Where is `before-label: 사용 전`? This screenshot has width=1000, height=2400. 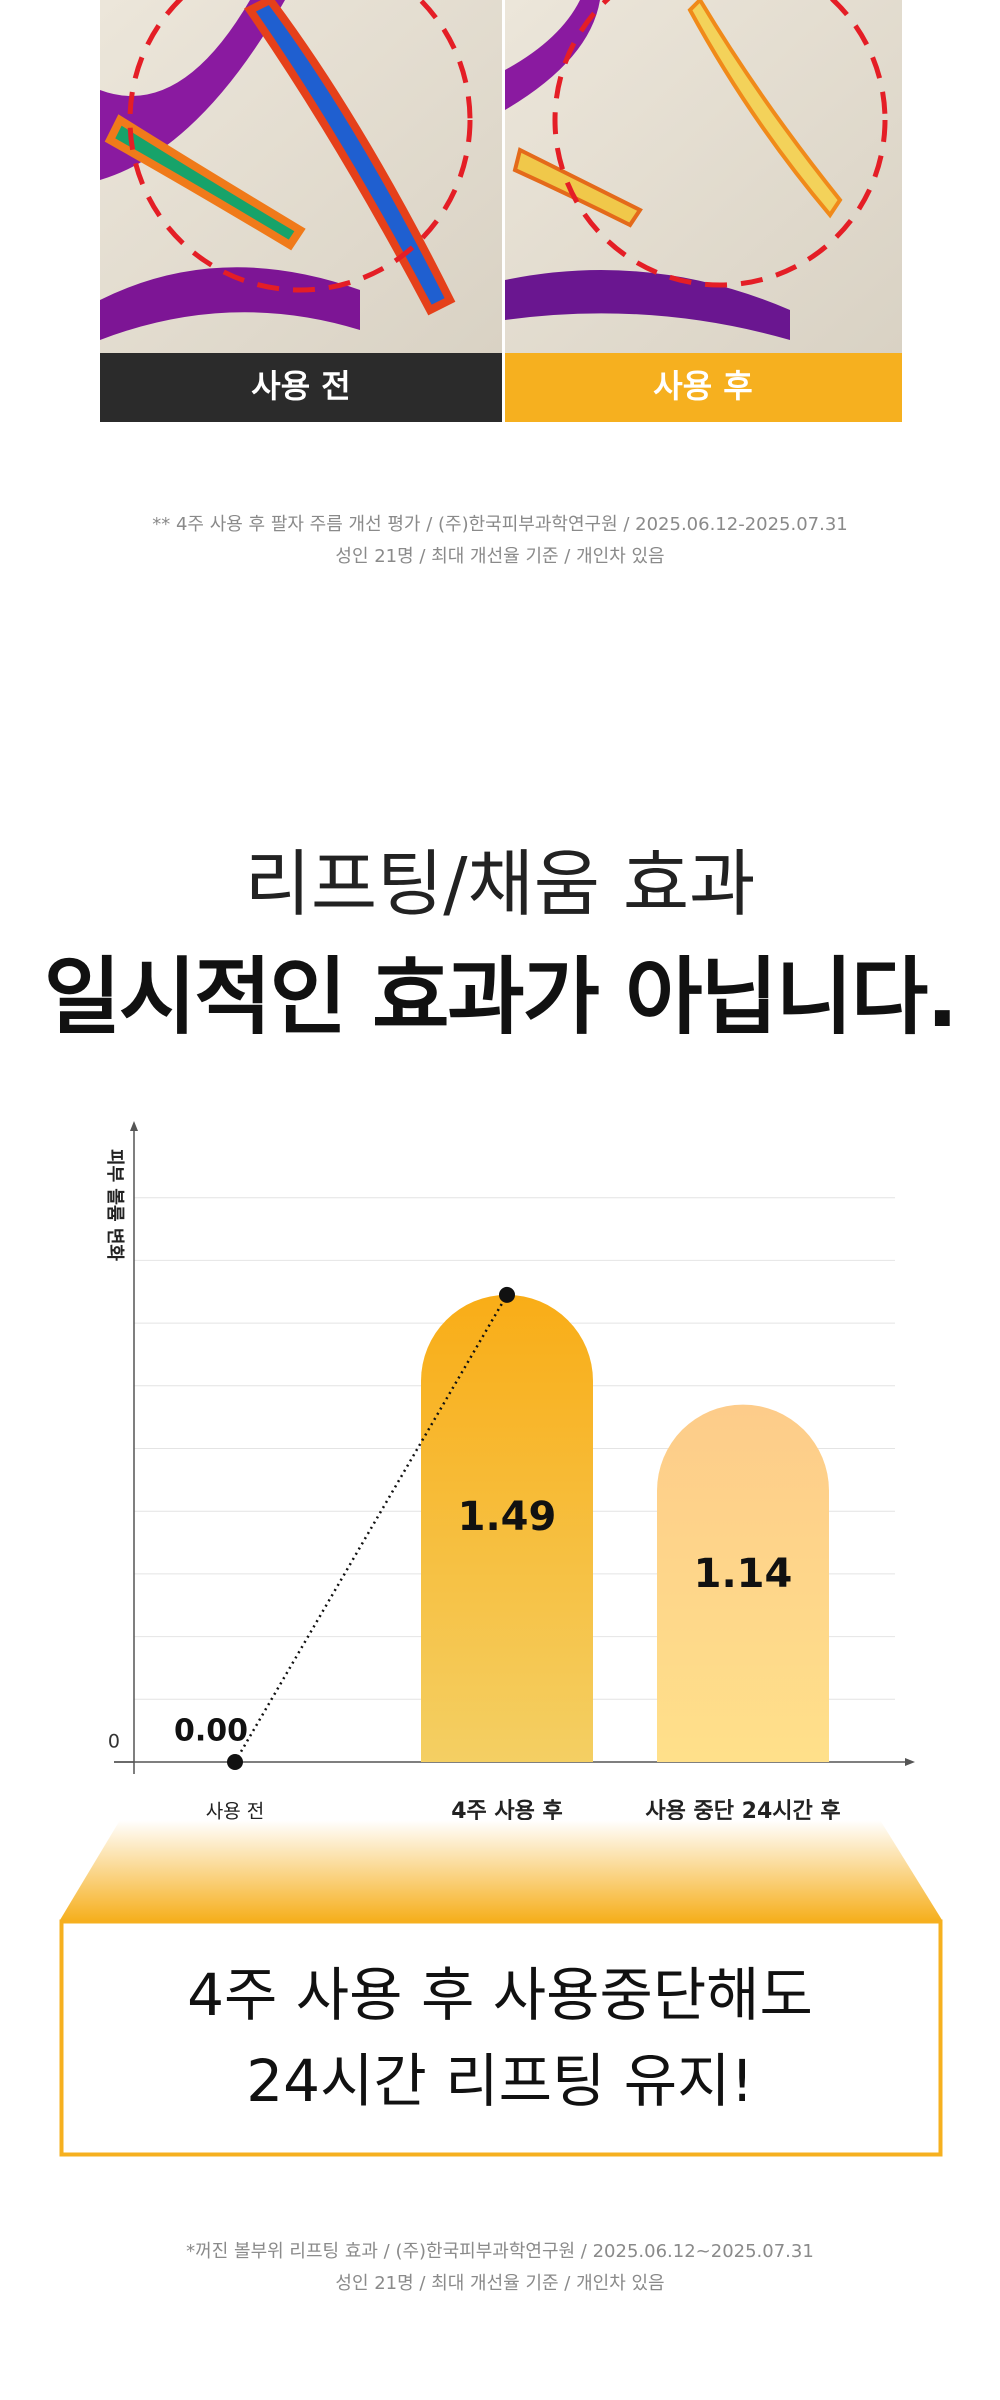 before-label: 사용 전 is located at coordinates (300, 386).